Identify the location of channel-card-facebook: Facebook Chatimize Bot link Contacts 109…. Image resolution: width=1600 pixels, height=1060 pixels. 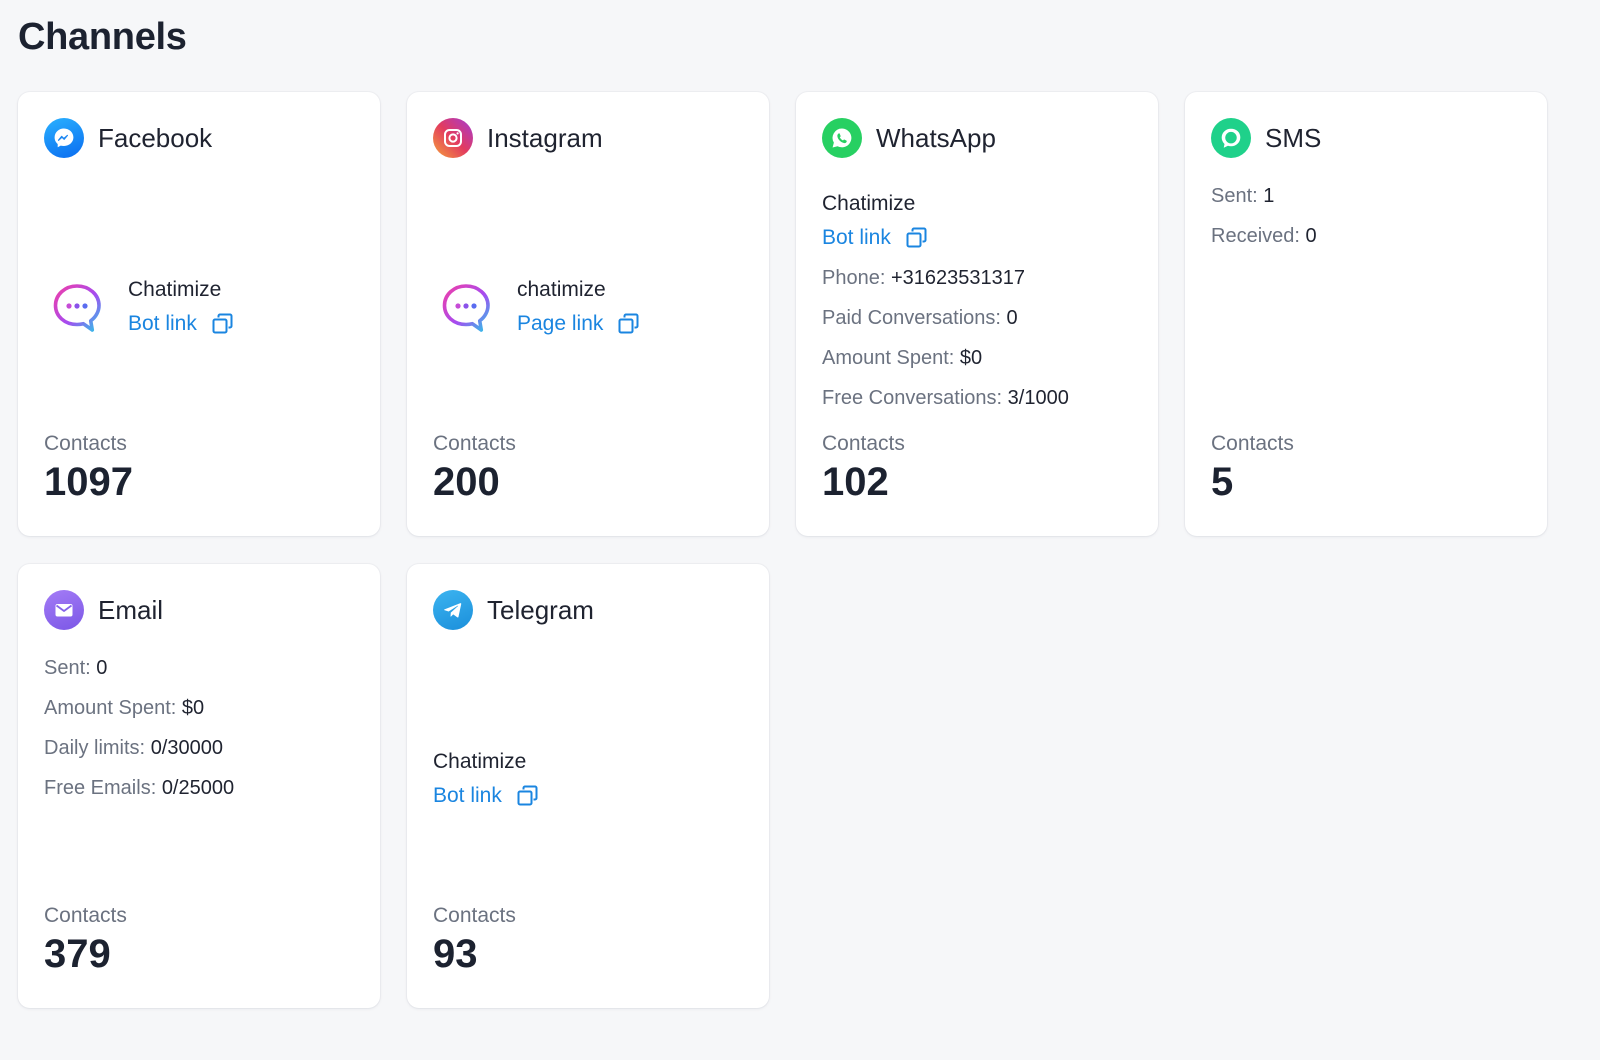
(199, 314).